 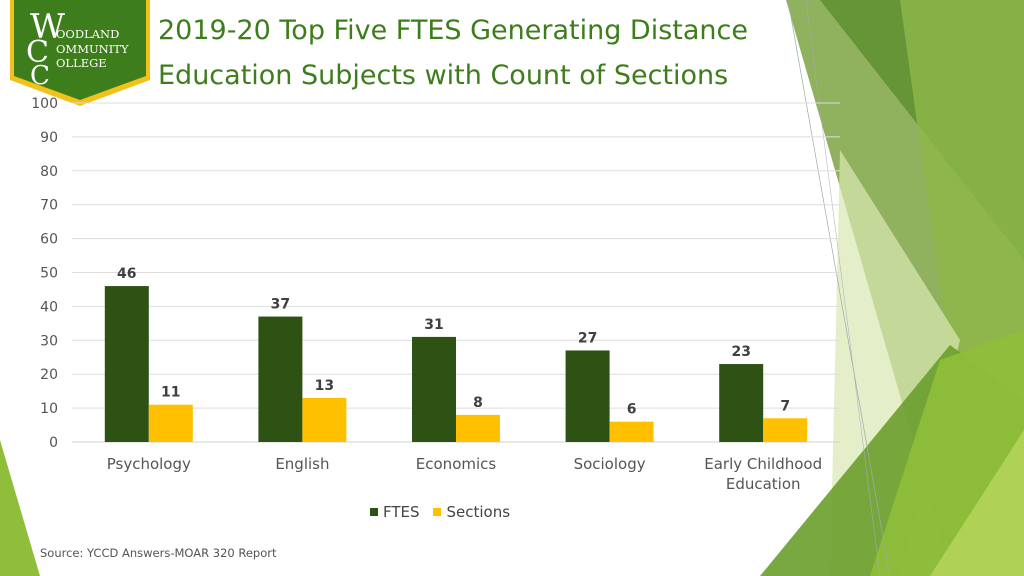 What do you see at coordinates (53, 443) in the screenshot?
I see `y-tick-label-0: 0` at bounding box center [53, 443].